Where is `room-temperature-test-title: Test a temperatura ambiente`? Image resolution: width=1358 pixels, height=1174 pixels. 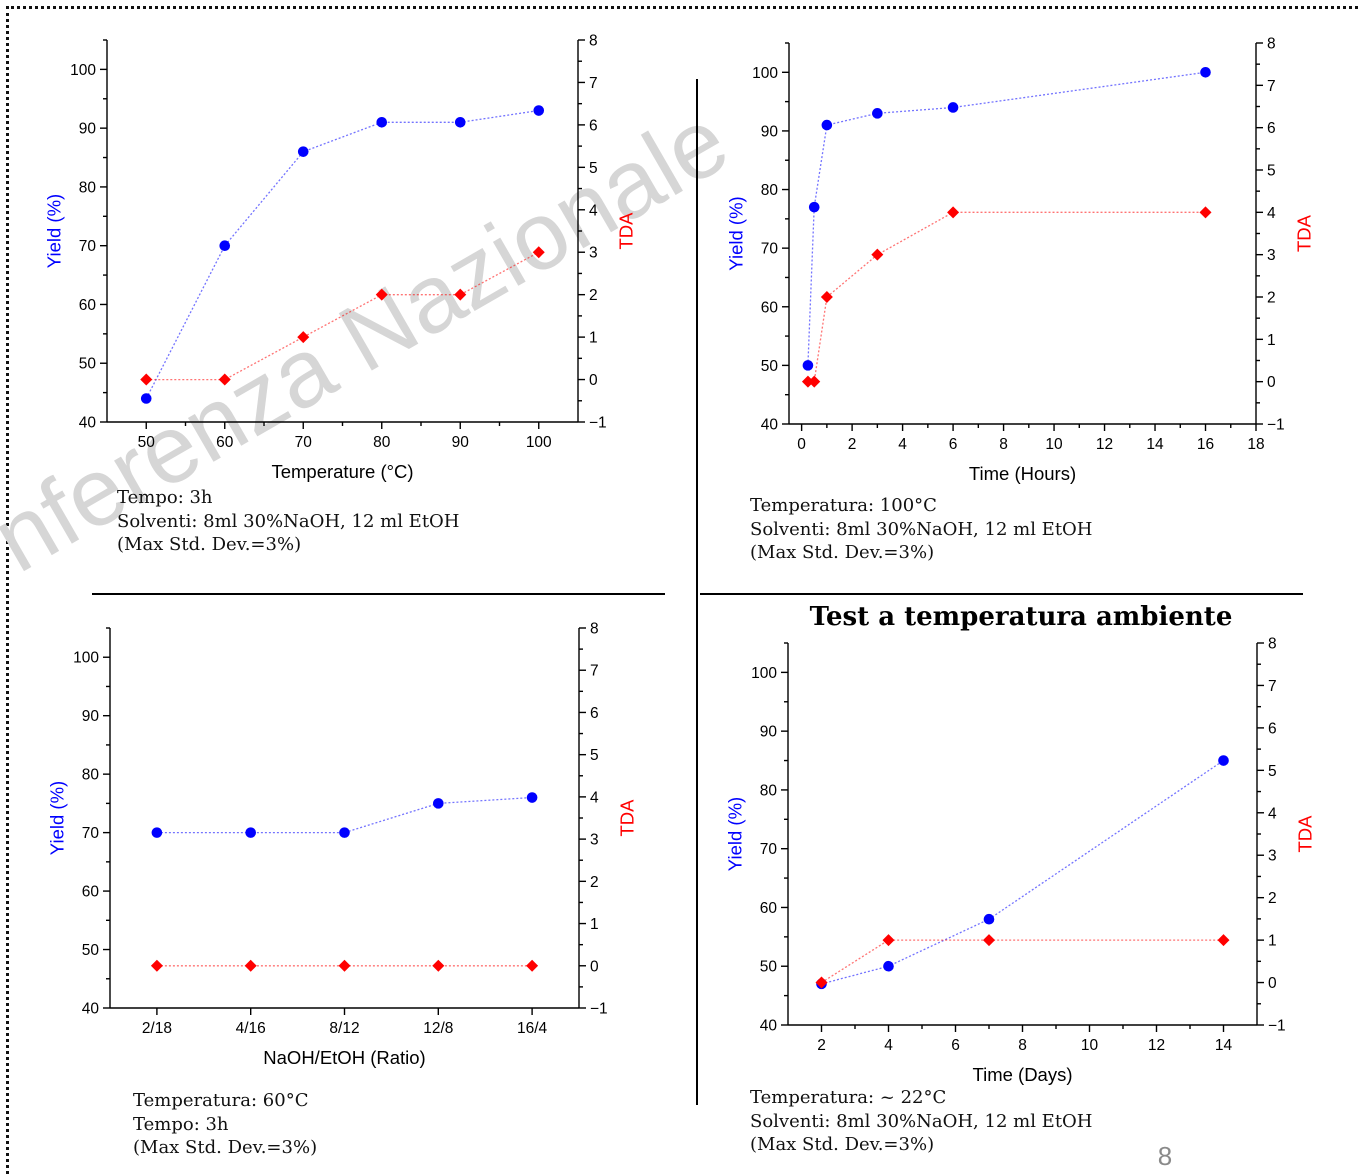
room-temperature-test-title: Test a temperatura ambiente is located at coordinates (1021, 617).